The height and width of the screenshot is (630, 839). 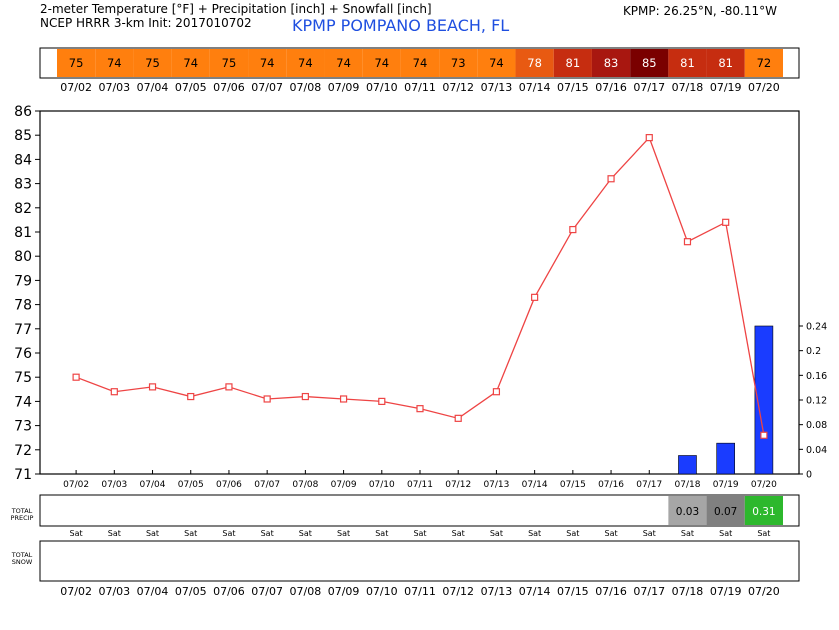 I want to click on x-tick-label: 07/10, so click(x=382, y=485).